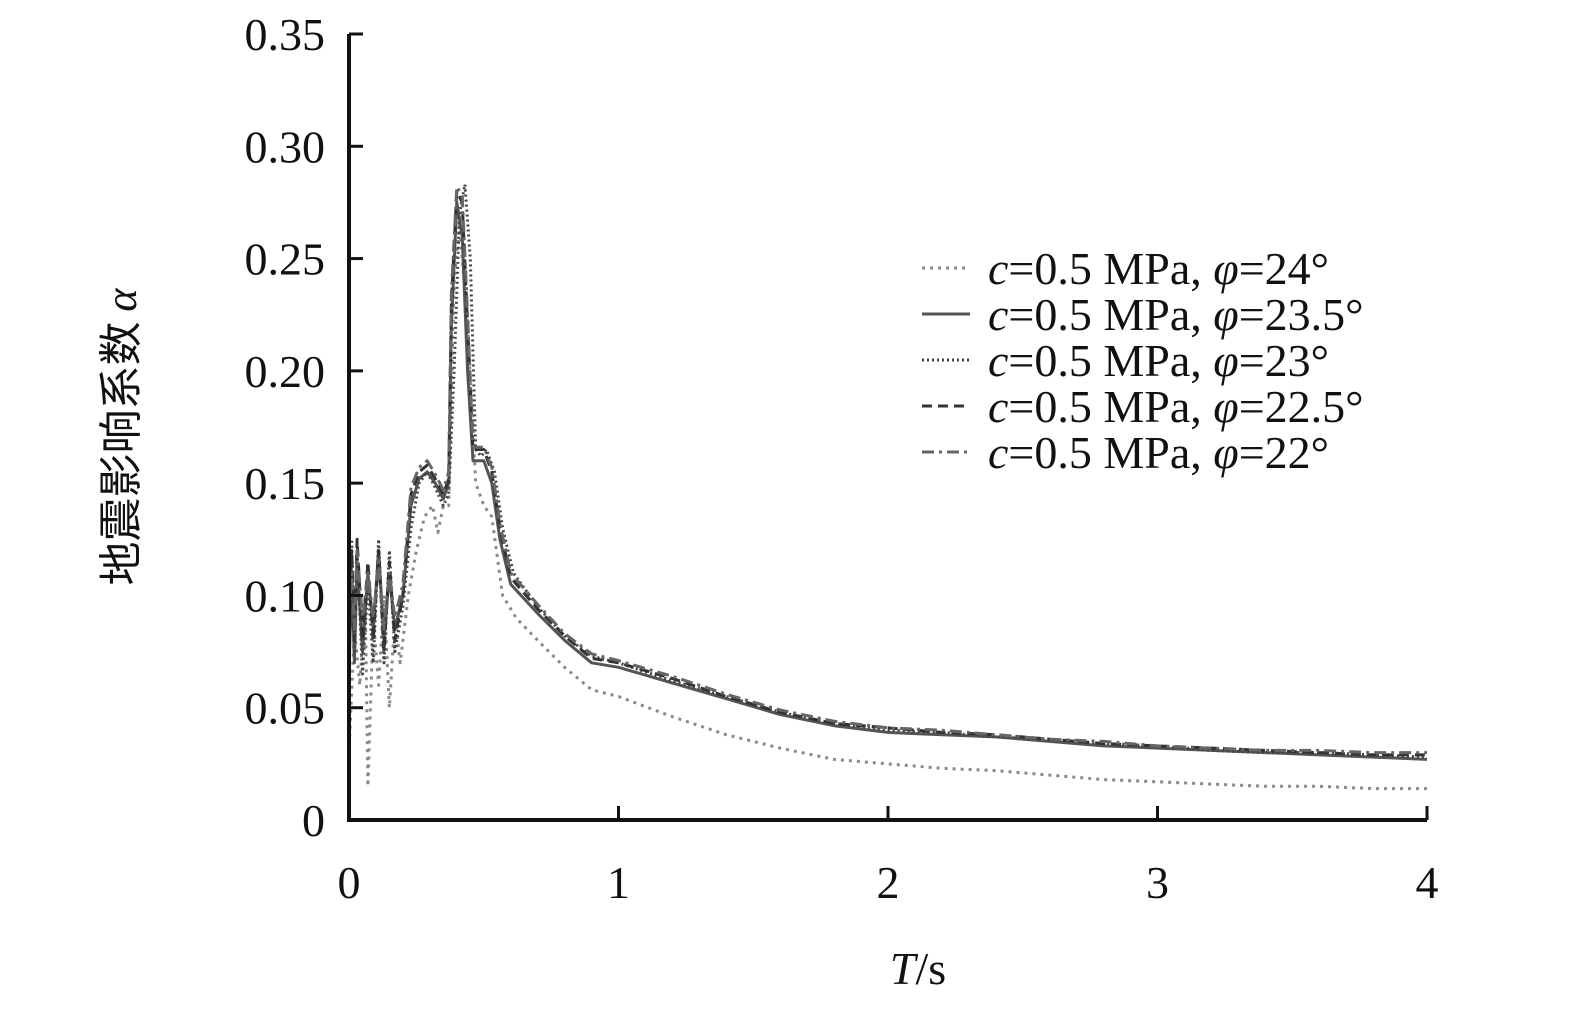  Describe the element at coordinates (121, 300) in the screenshot. I see `y-axis-title-var: α` at that location.